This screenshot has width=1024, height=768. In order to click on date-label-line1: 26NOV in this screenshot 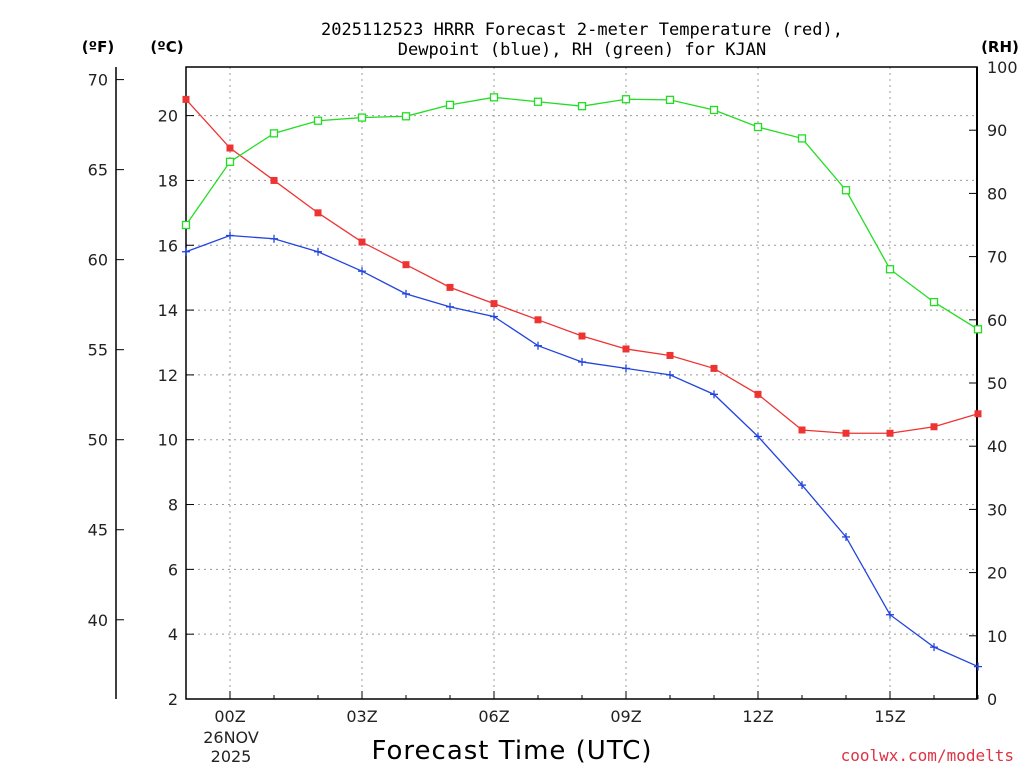, I will do `click(231, 737)`.